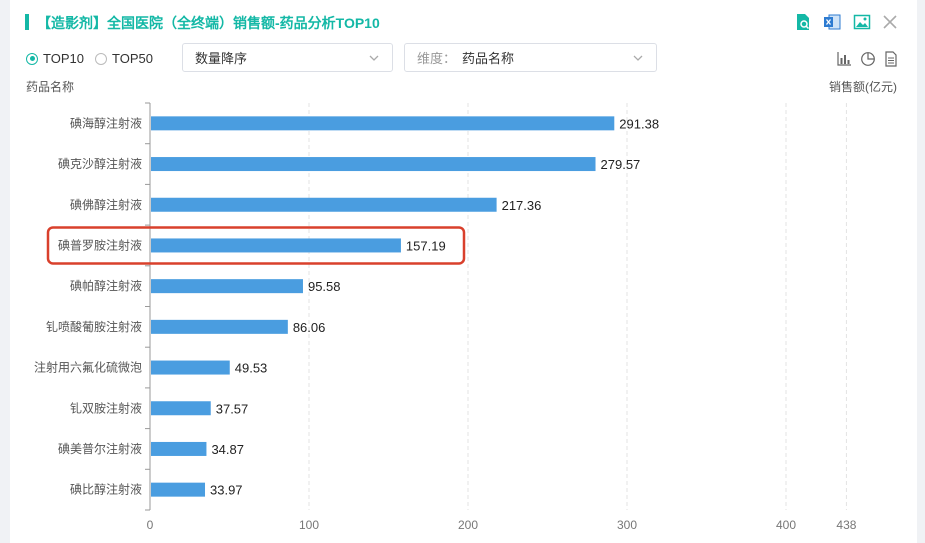 This screenshot has width=925, height=543. What do you see at coordinates (100, 163) in the screenshot?
I see `category-label: 碘克沙醇注射液` at bounding box center [100, 163].